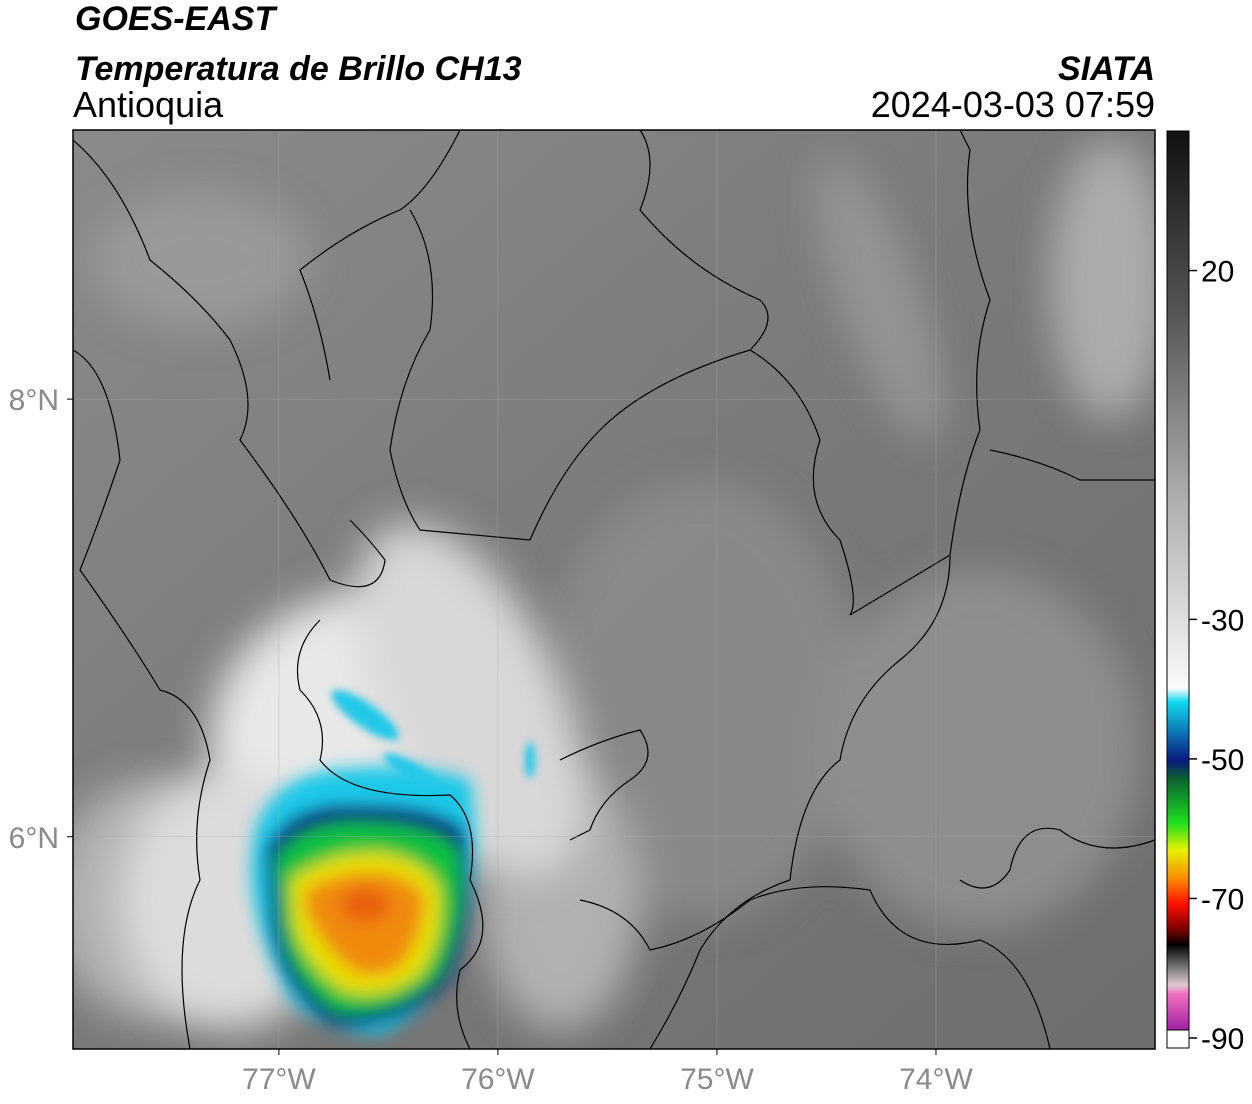  What do you see at coordinates (936, 1079) in the screenshot?
I see `x-tick-label: 74°W` at bounding box center [936, 1079].